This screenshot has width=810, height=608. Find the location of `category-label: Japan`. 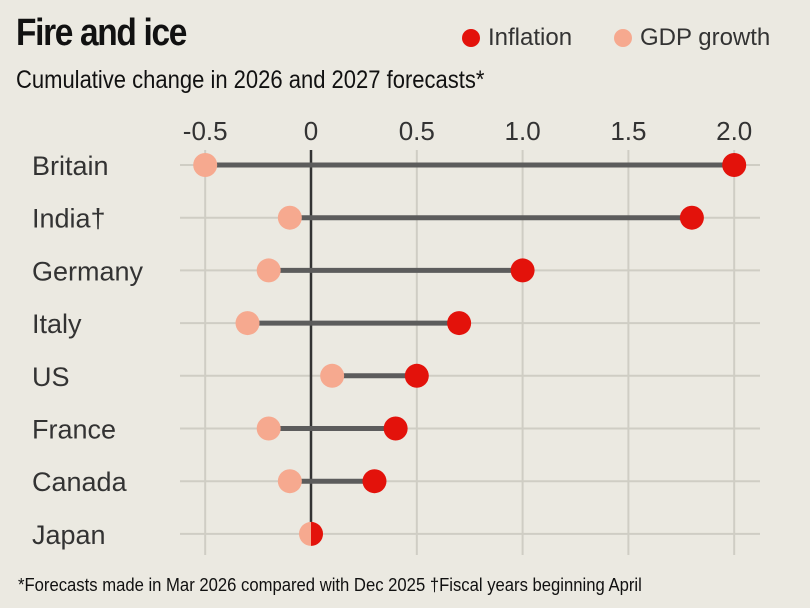

category-label: Japan is located at coordinates (69, 535).